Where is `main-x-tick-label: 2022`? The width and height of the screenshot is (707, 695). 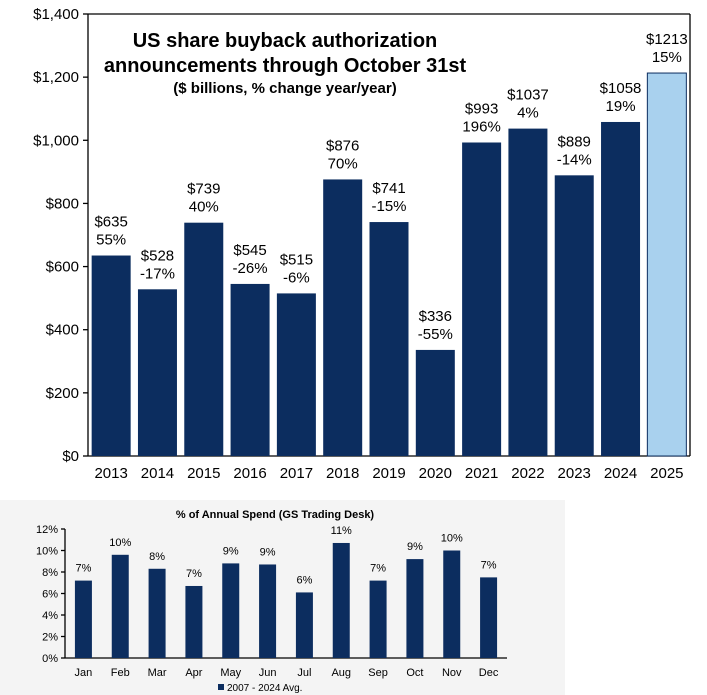
main-x-tick-label: 2022 is located at coordinates (527, 473).